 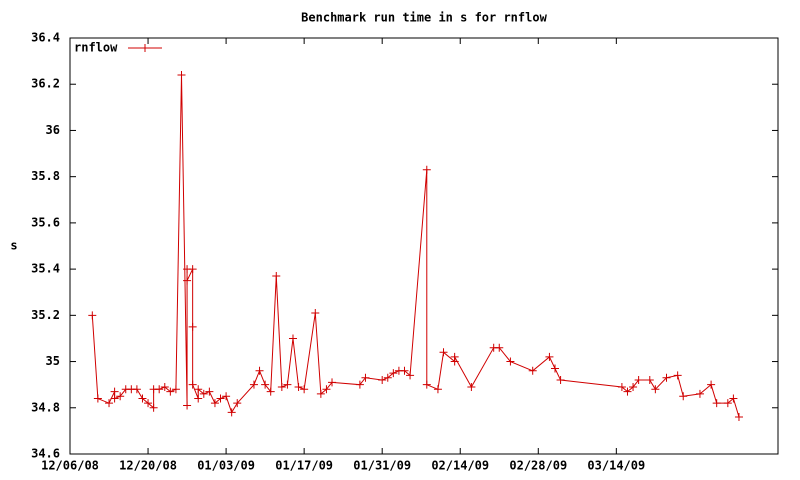 What do you see at coordinates (45, 454) in the screenshot?
I see `y-tick-label: 34.6` at bounding box center [45, 454].